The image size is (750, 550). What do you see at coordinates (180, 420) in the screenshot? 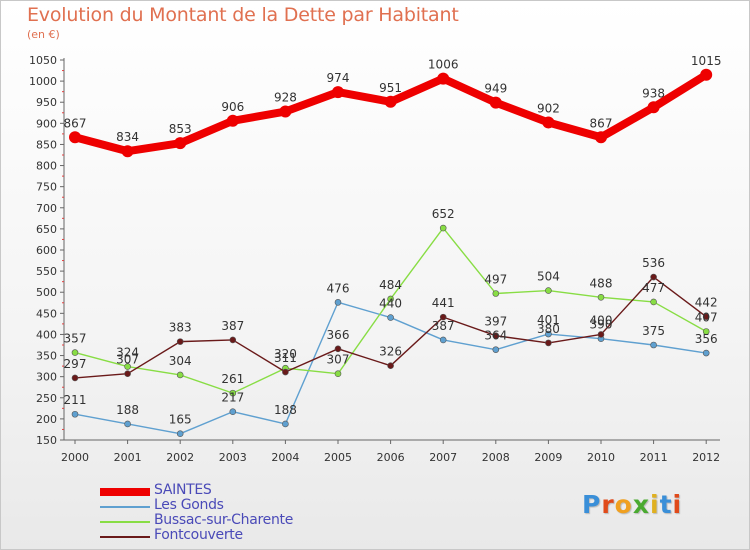
I see `data-label: 165` at bounding box center [180, 420].